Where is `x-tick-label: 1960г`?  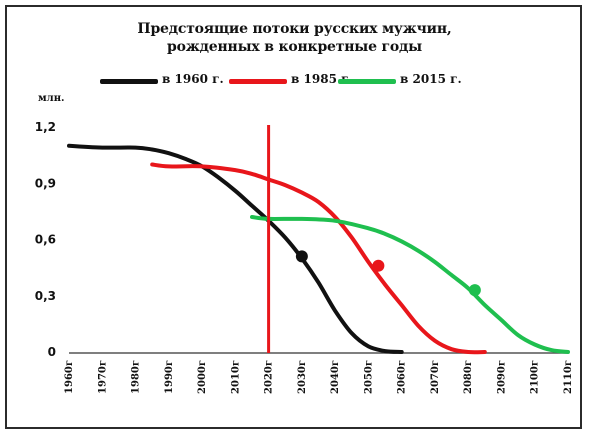
x-tick-label: 1960г is located at coordinates (69, 377).